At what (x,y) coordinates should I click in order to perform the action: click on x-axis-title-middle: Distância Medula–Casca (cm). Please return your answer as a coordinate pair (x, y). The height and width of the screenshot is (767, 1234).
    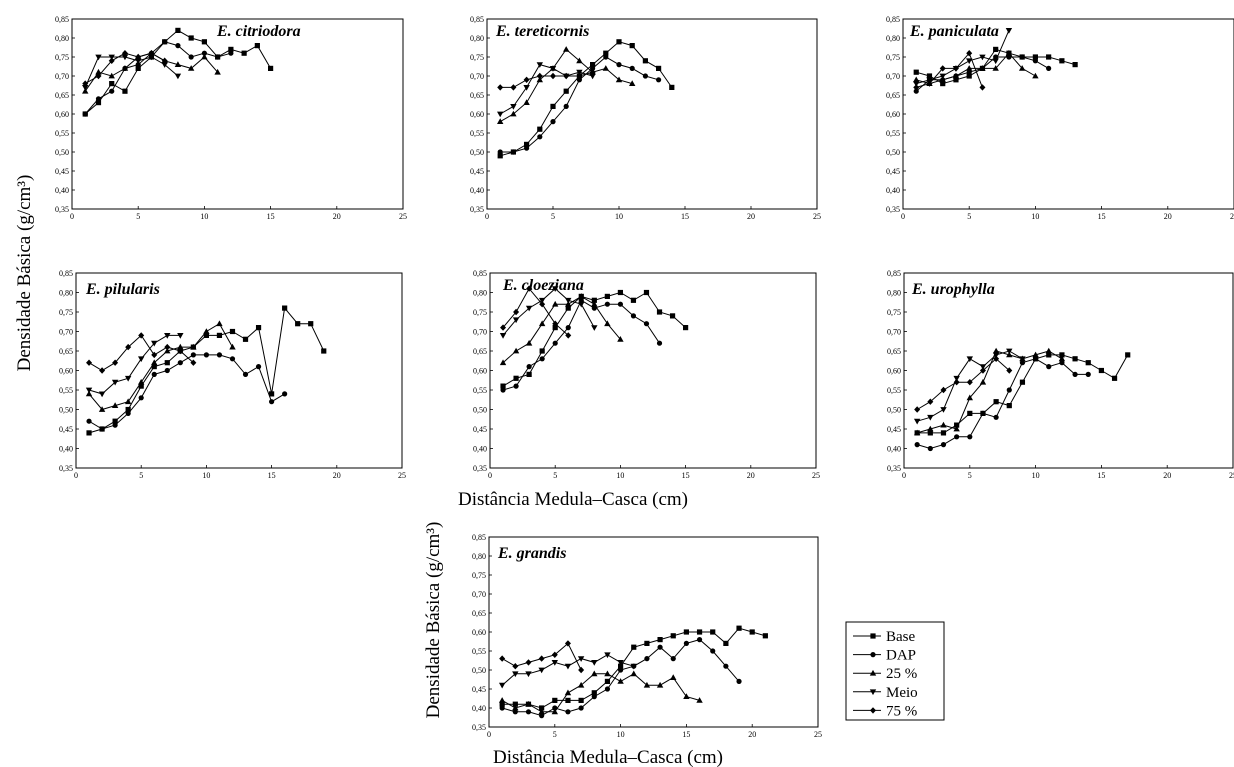
    Looking at the image, I should click on (573, 499).